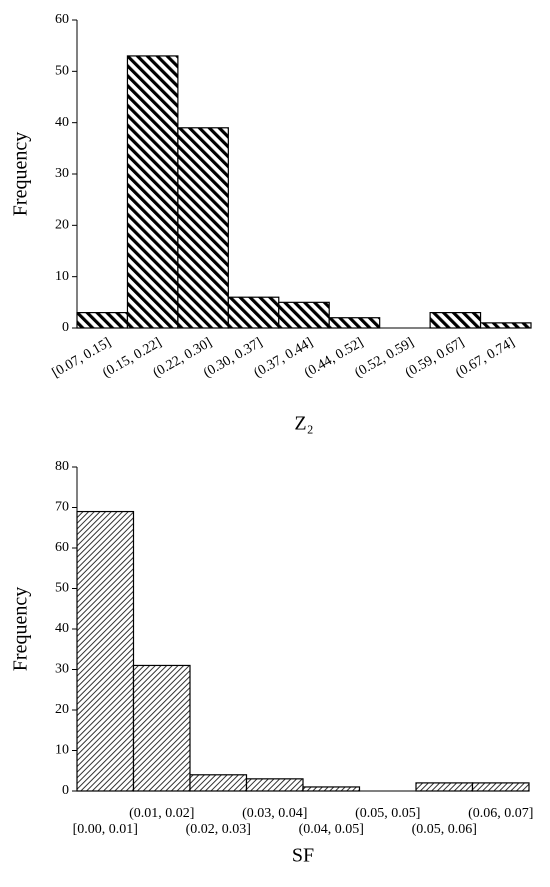 The width and height of the screenshot is (550, 887). Describe the element at coordinates (62, 466) in the screenshot. I see `y-tick-label: 80` at that location.